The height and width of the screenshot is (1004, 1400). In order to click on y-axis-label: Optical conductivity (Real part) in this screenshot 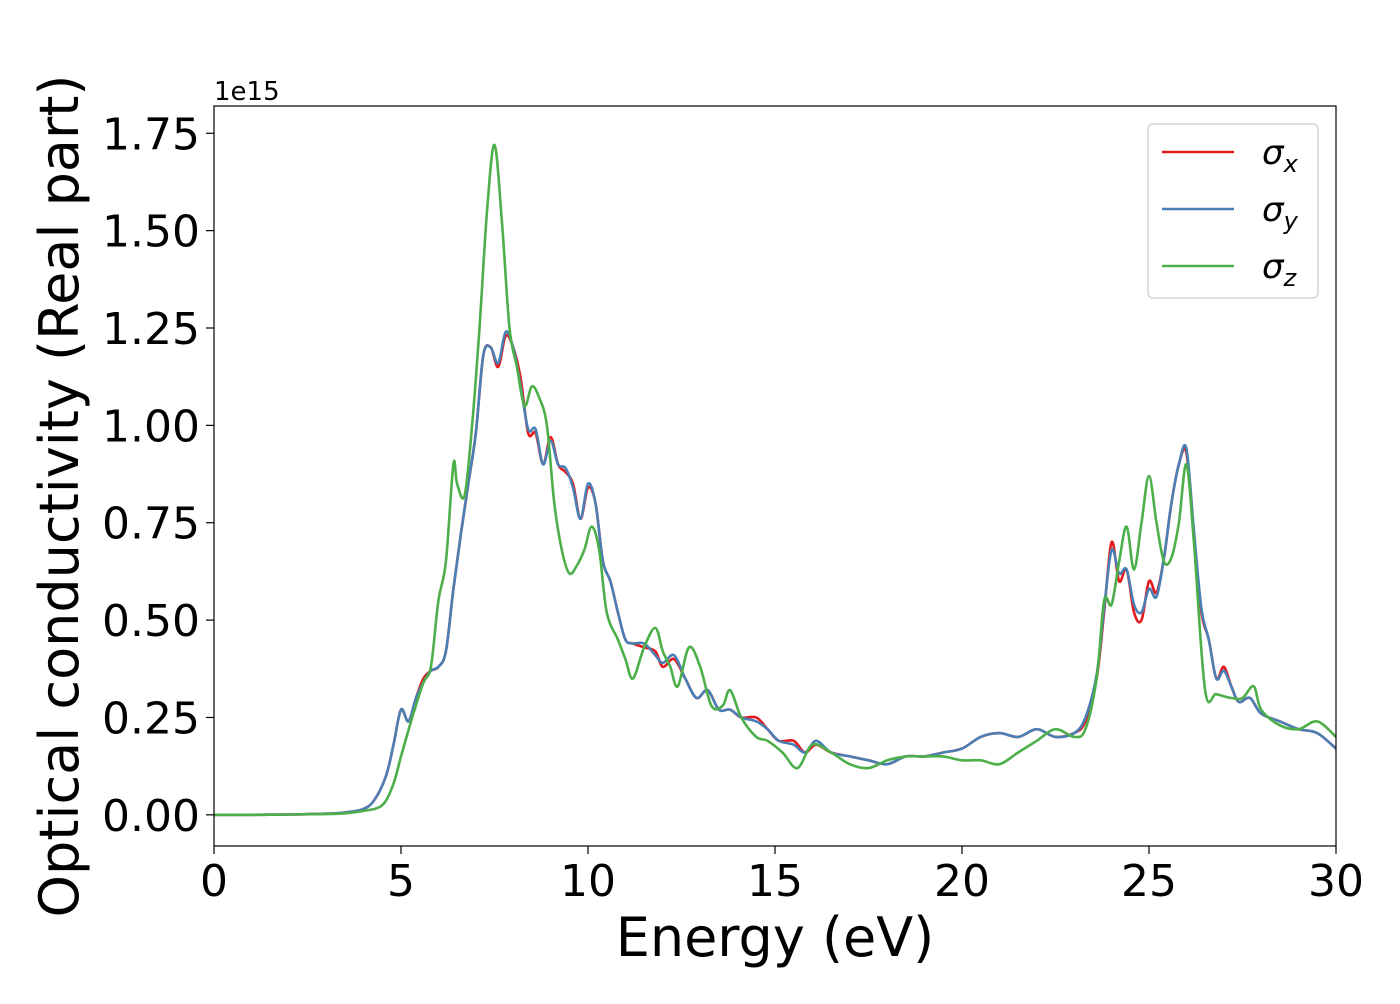, I will do `click(59, 496)`.